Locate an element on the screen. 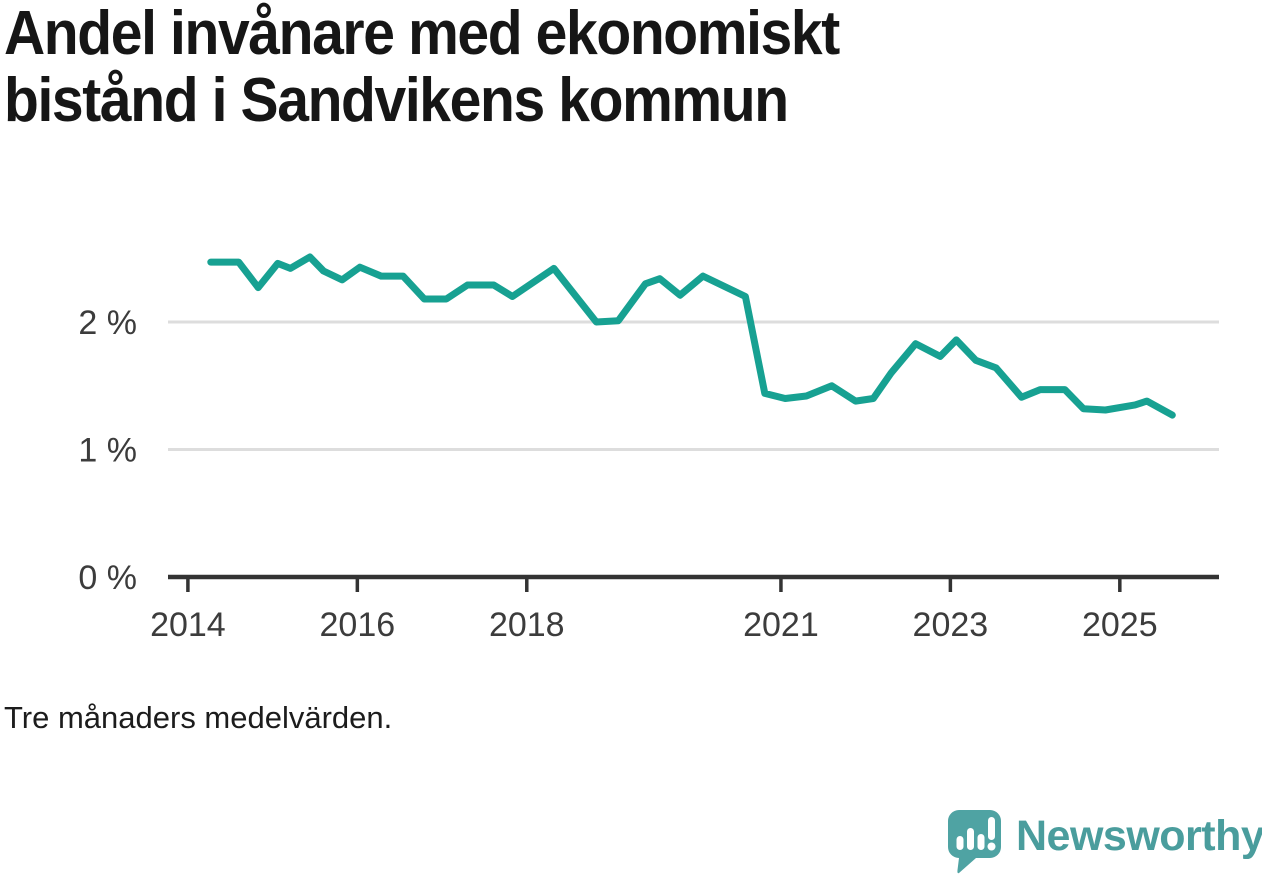 This screenshot has width=1262, height=879. chart-title-line1: Andel invånare med ekonomiskt is located at coordinates (422, 34).